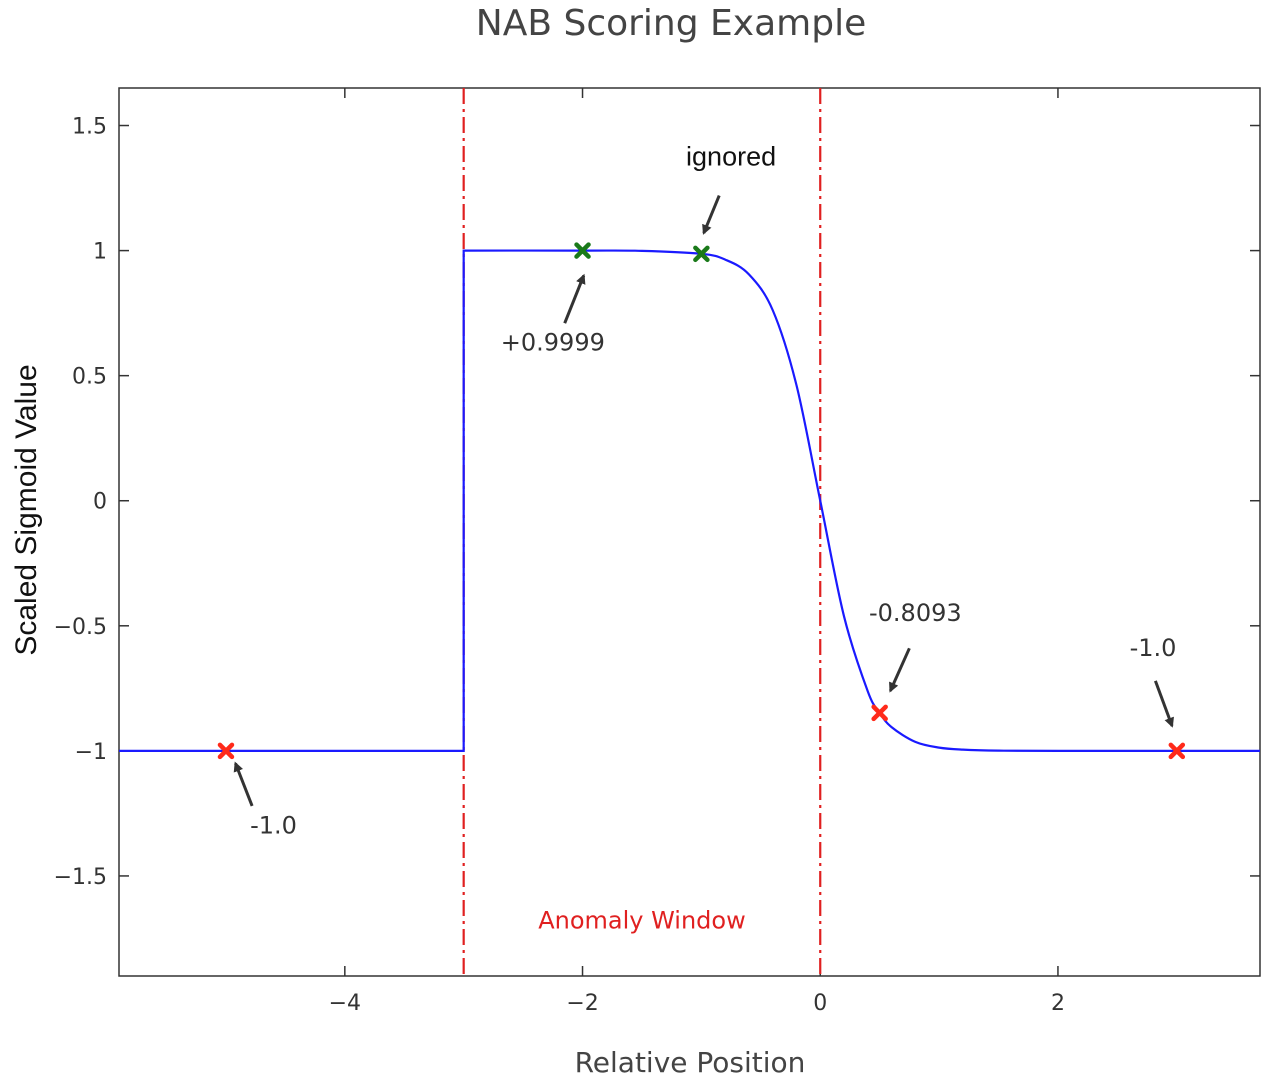 This screenshot has height=1080, width=1285. I want to click on y-axis-label: Scaled Sigmoid Value, so click(26, 509).